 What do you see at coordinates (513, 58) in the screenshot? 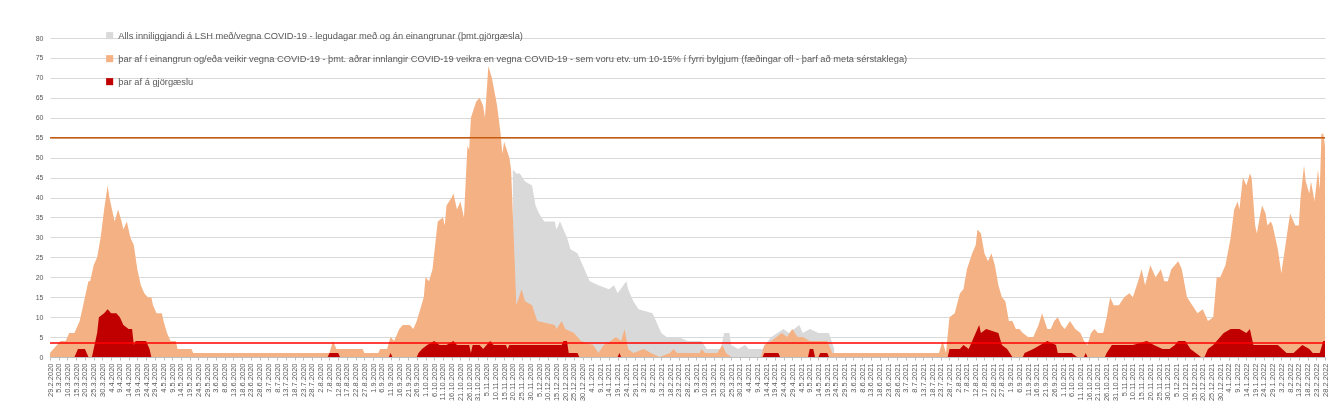
I see `legend-label: þar af í einangrun og/eða veikir vegna COVID-19 - þmt. aðrar innlangir COVID-19 veikra en vegna COVID-19 - sem voru etv. um 10-15% í fyrri bylgjum (fæðingar ofl - þarf að meta sérstaklega)` at bounding box center [513, 58].